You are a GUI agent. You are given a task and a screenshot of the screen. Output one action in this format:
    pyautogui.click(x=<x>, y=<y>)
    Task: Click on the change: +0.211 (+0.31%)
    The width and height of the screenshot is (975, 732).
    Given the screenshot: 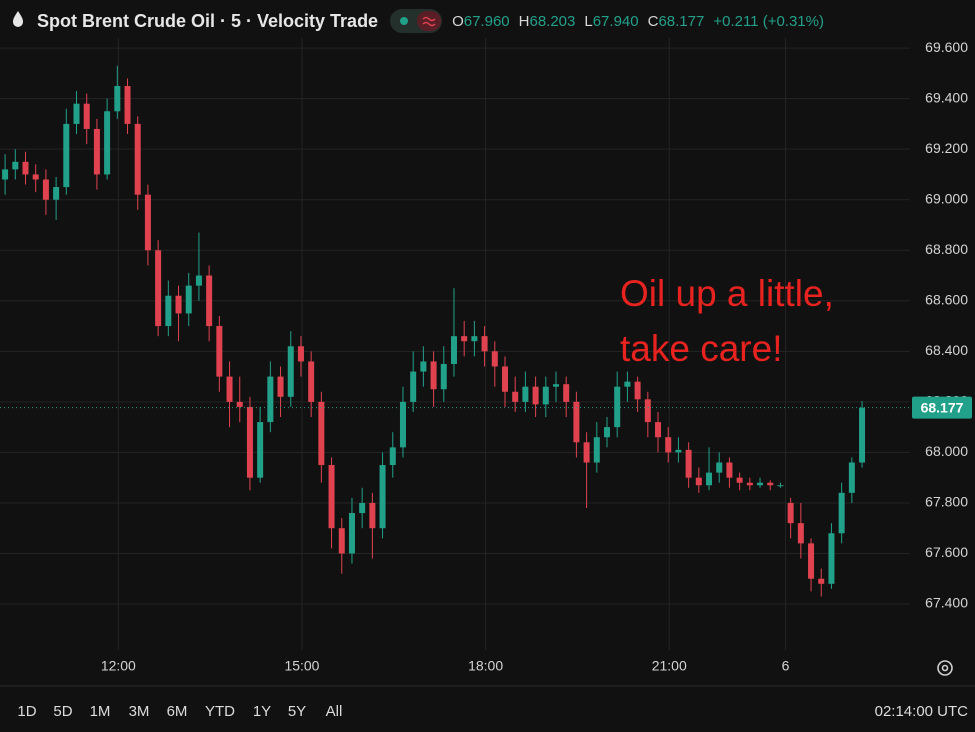 What is the action you would take?
    pyautogui.click(x=768, y=21)
    